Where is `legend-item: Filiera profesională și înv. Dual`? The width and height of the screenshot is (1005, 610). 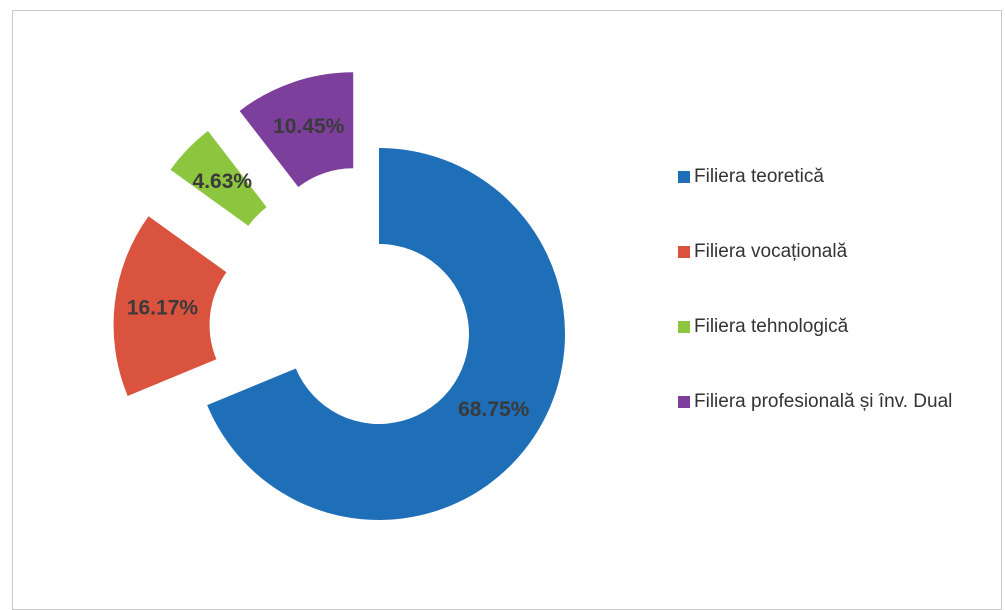 legend-item: Filiera profesională și înv. Dual is located at coordinates (838, 402).